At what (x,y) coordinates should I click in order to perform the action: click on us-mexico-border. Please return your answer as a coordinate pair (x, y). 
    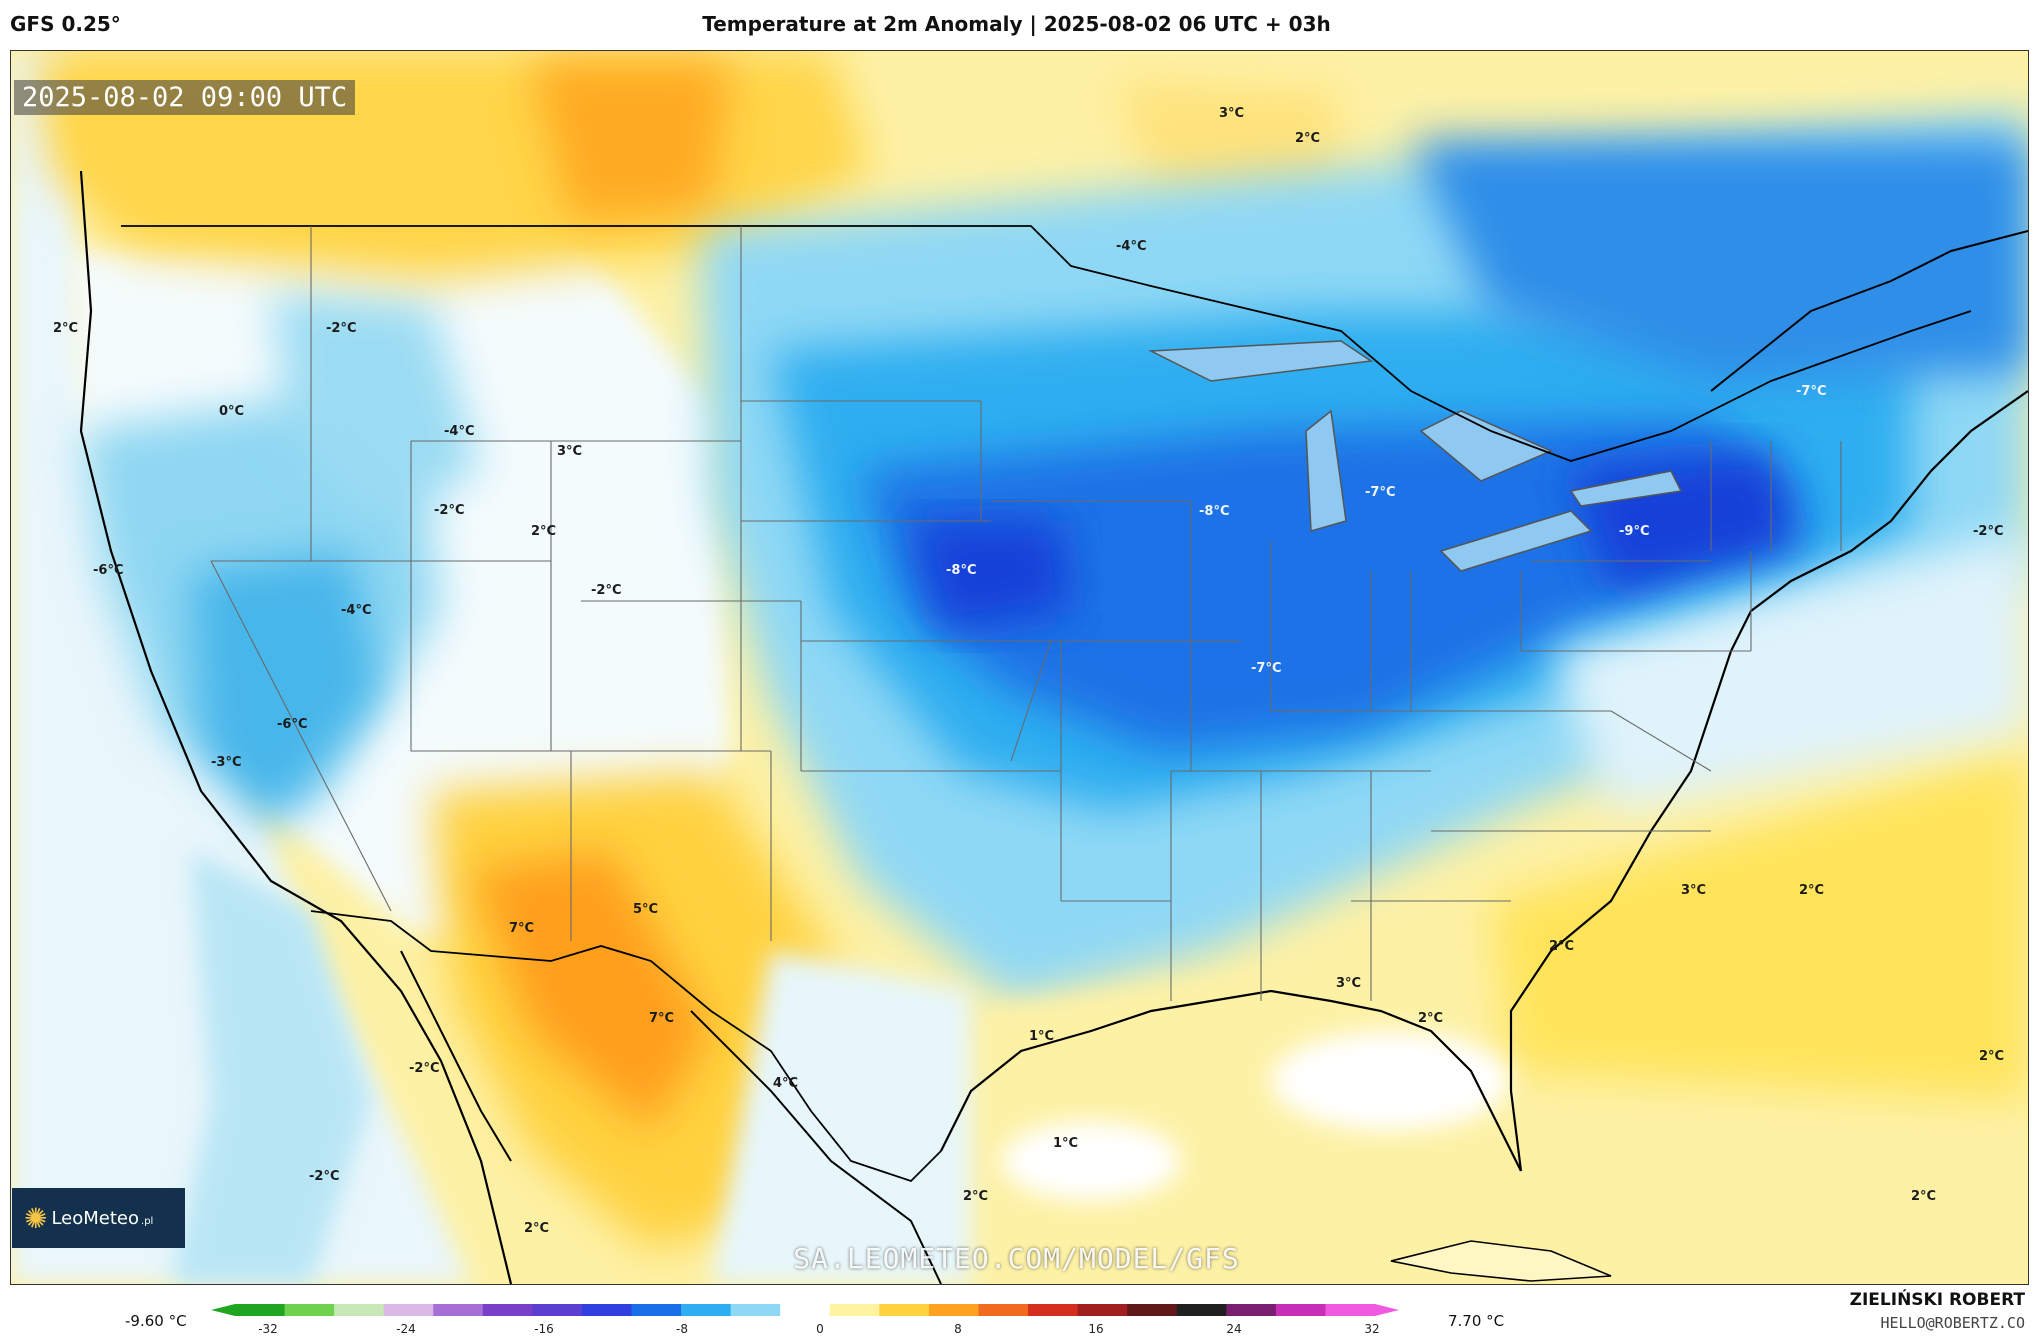
    Looking at the image, I should click on (626, 1046).